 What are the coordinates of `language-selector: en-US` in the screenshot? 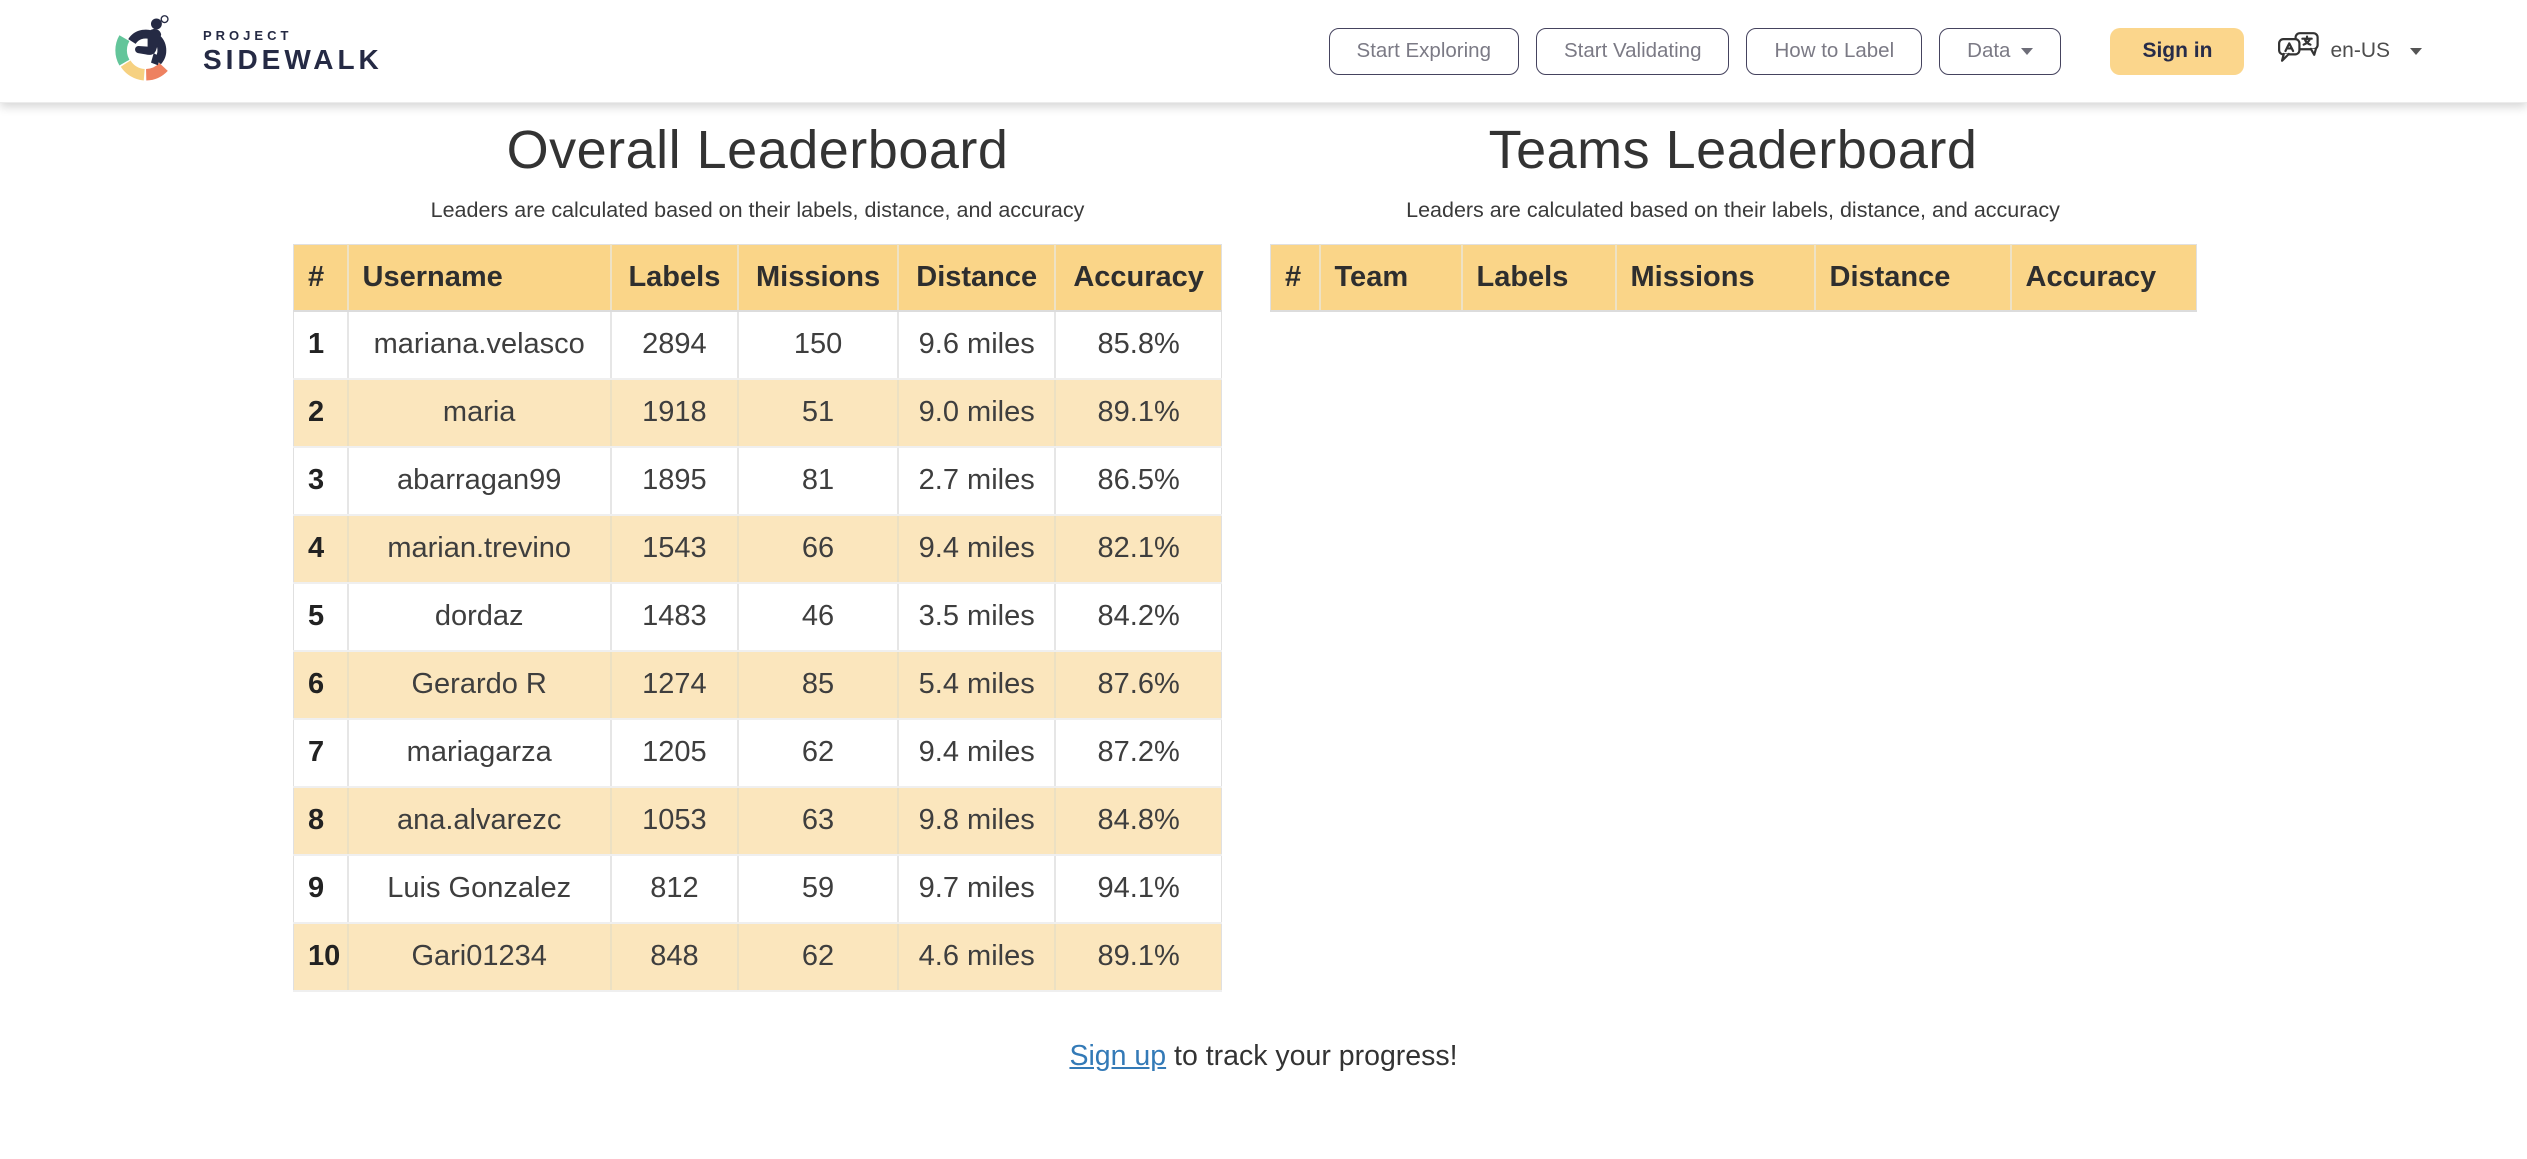 It's located at (2349, 51).